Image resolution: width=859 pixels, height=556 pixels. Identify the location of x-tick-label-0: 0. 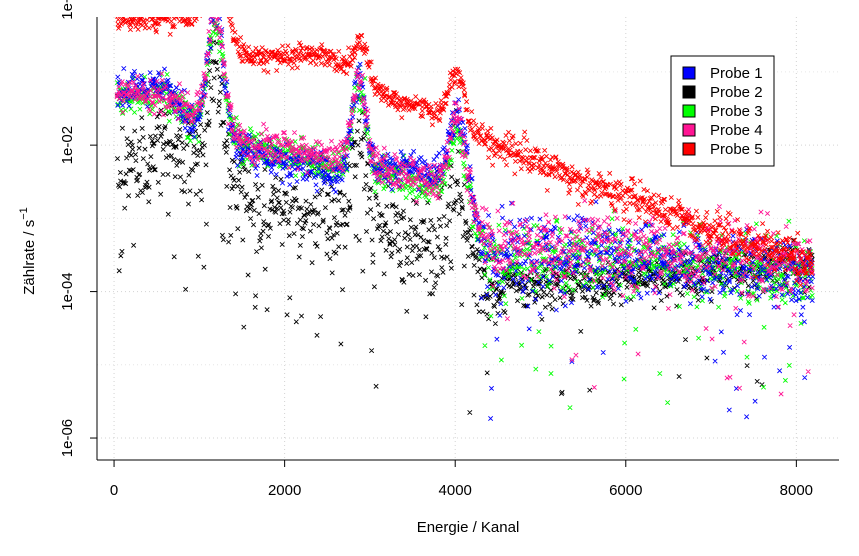
(114, 490).